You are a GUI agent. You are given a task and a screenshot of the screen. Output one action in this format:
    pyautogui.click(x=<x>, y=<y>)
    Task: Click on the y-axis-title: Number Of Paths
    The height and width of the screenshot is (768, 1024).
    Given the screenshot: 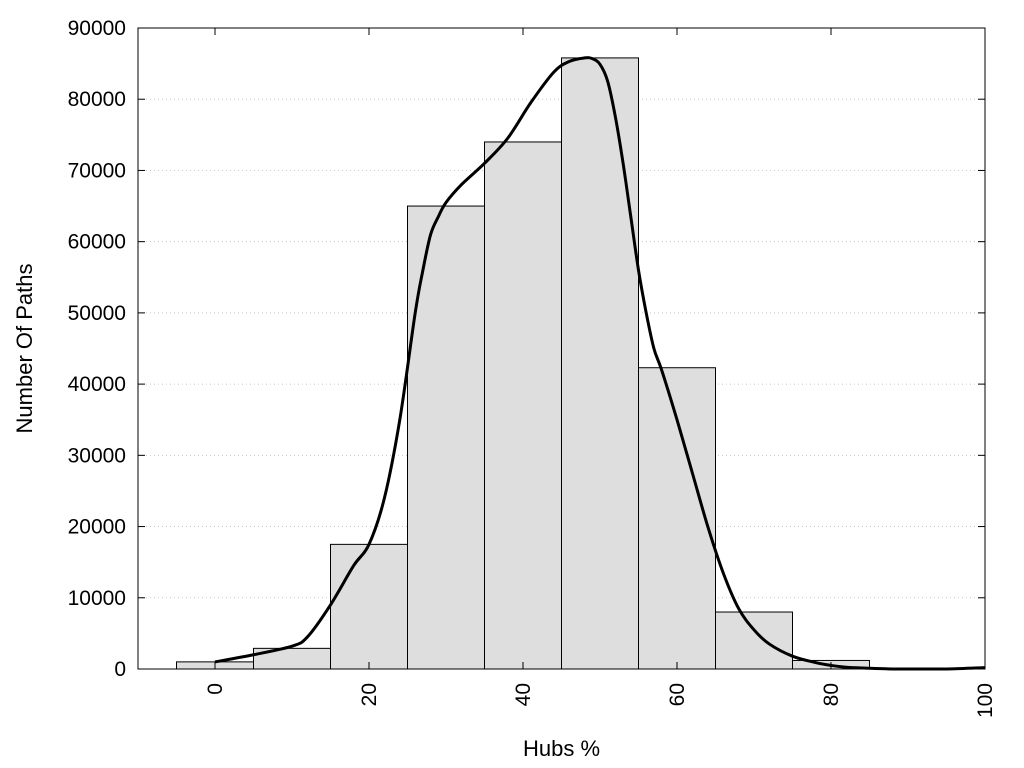 What is the action you would take?
    pyautogui.click(x=24, y=349)
    